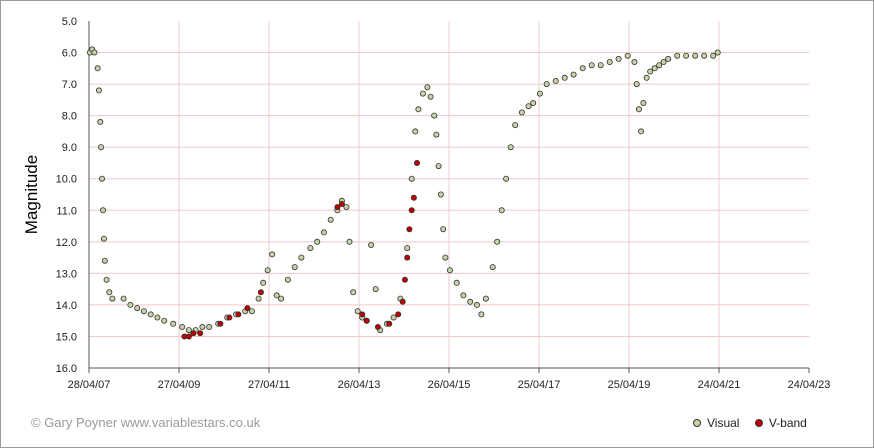 The image size is (874, 448). I want to click on y-tick-label: 13.0, so click(66, 274).